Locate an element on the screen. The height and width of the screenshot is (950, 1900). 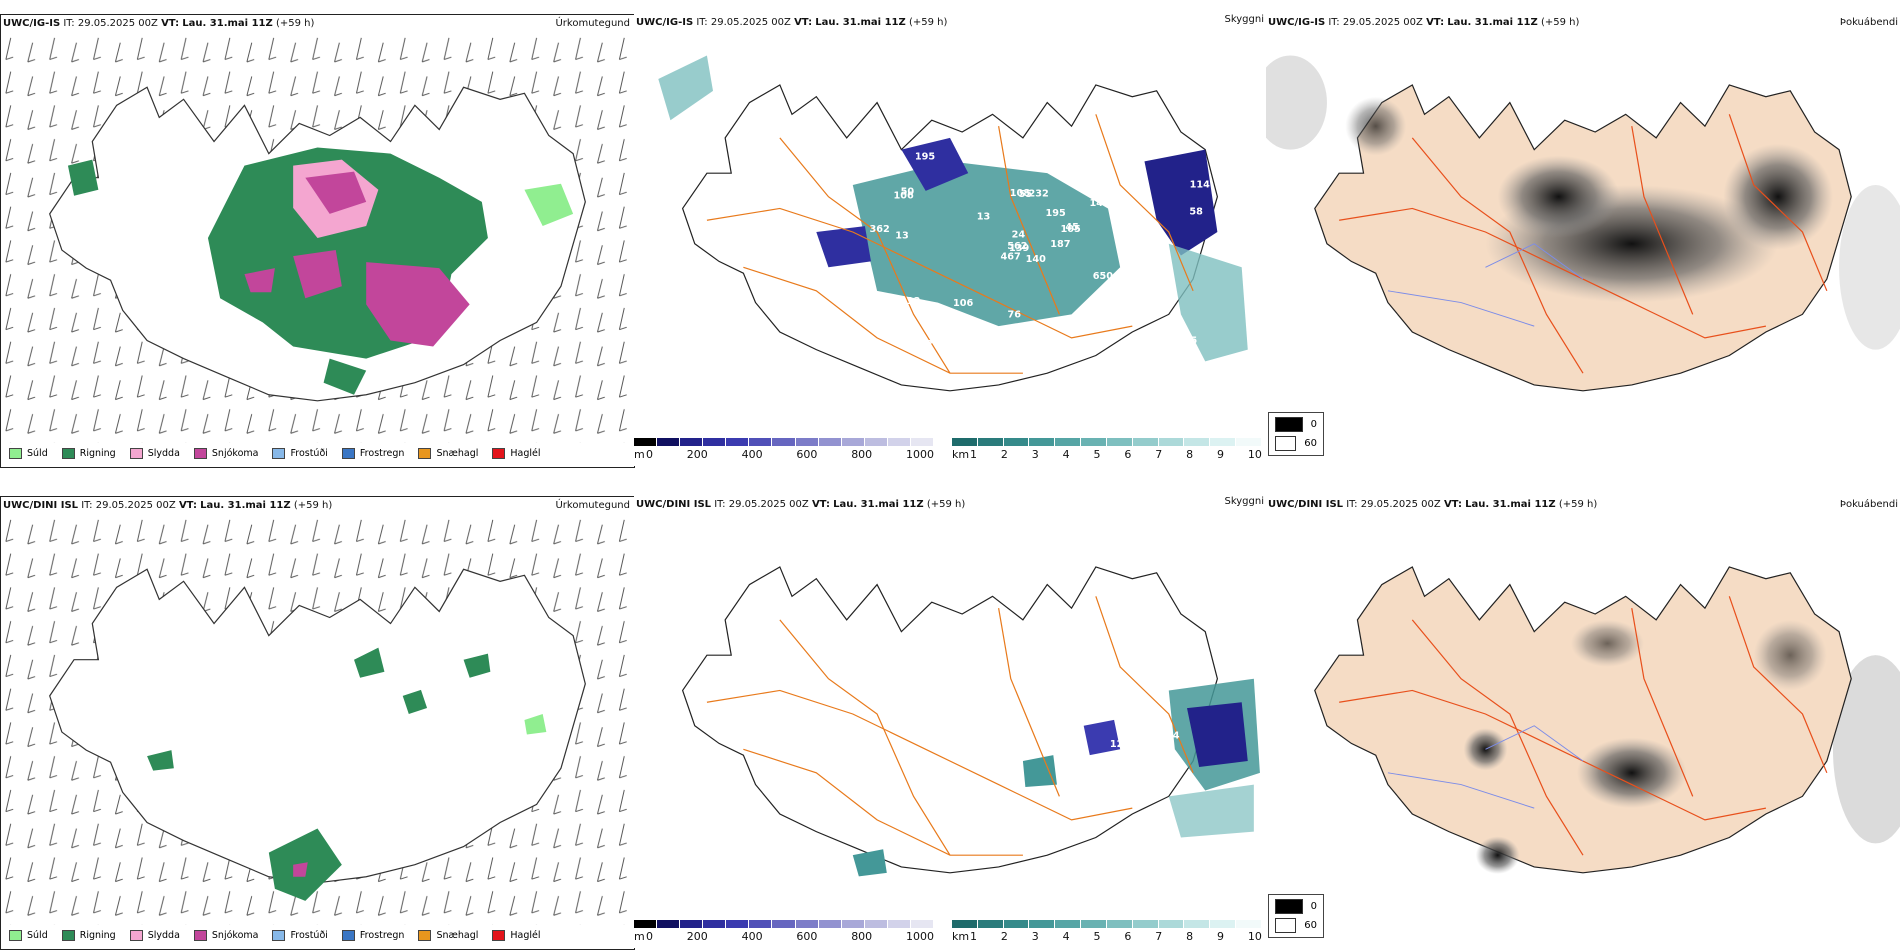
cloud-base-label: 55 is located at coordinates (1026, 194).